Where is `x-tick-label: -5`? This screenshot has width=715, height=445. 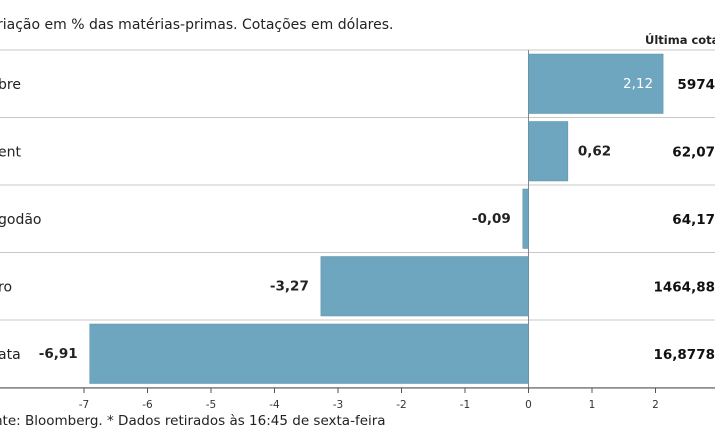 x-tick-label: -5 is located at coordinates (211, 405).